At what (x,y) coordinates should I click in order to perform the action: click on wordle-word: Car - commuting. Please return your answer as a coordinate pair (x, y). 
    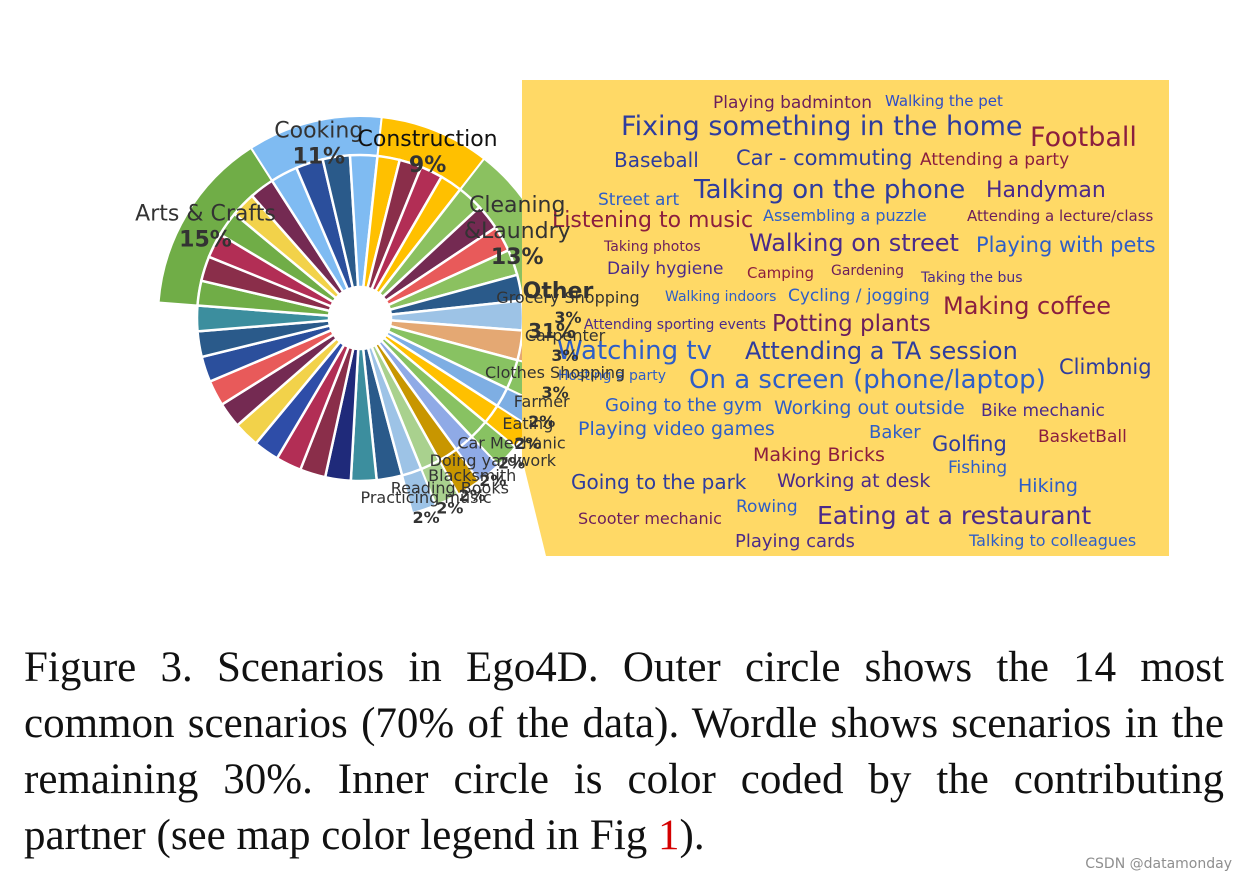
    Looking at the image, I should click on (824, 158).